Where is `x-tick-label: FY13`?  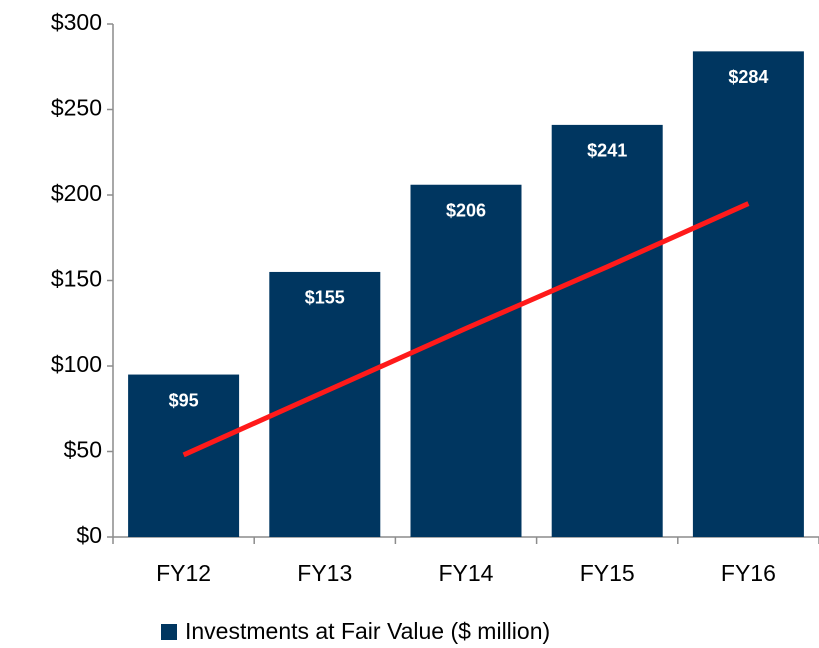
x-tick-label: FY13 is located at coordinates (324, 573).